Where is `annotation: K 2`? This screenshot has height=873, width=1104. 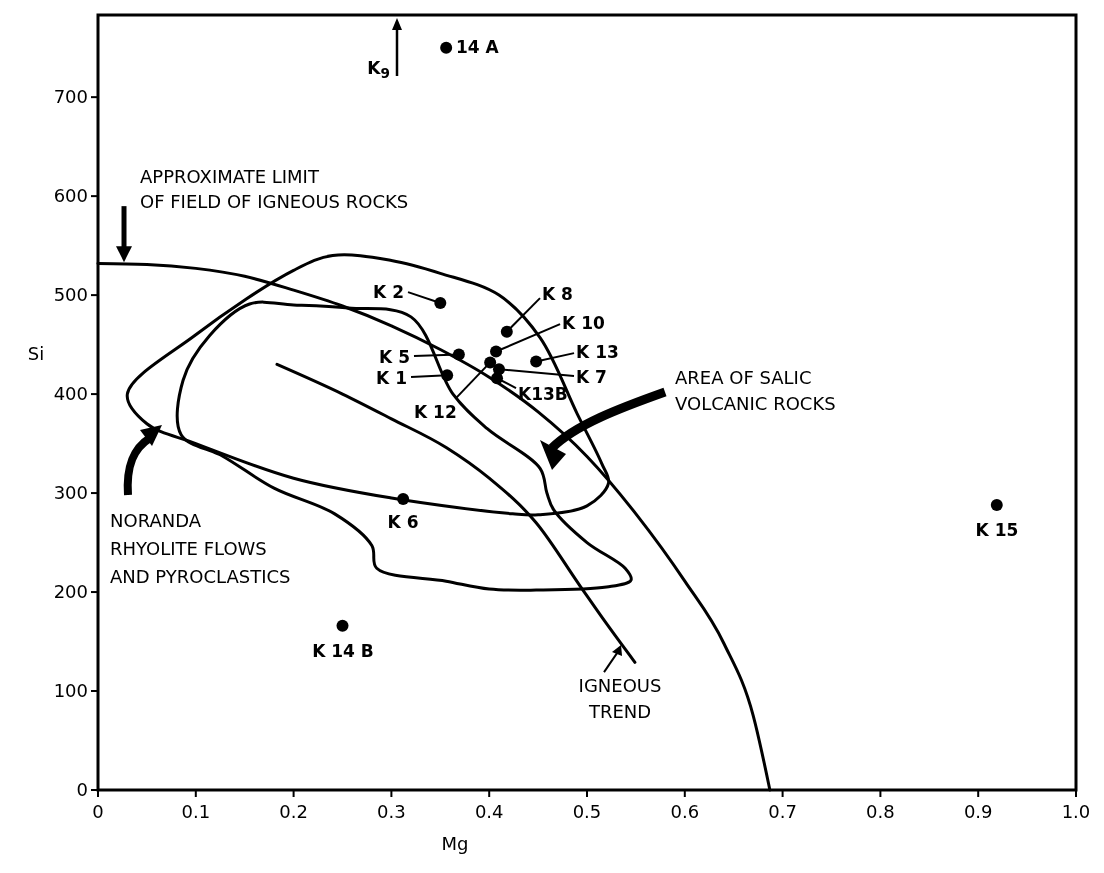
annotation: K 2 is located at coordinates (388, 292).